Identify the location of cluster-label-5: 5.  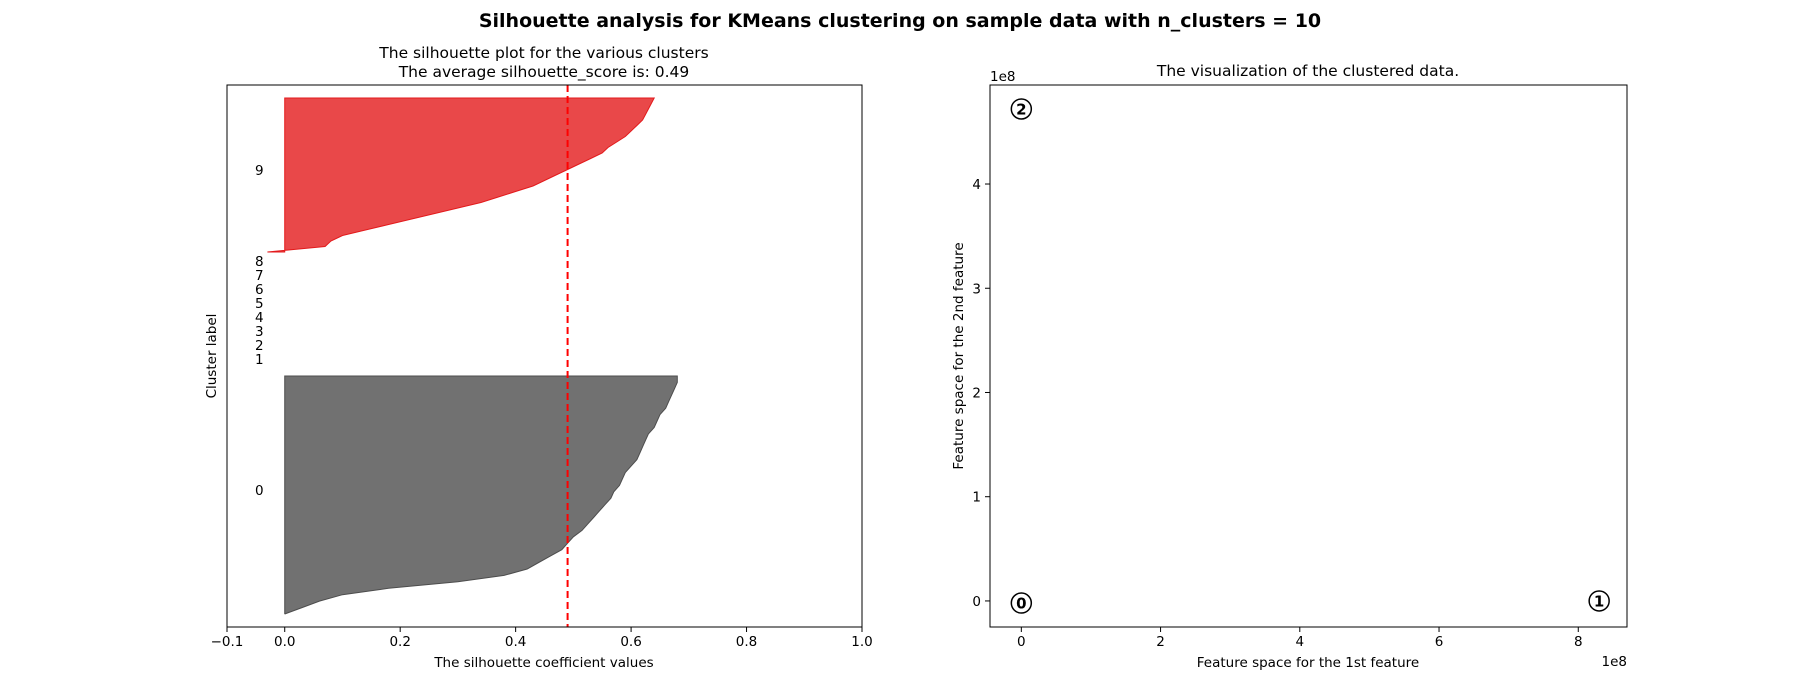
(259, 304).